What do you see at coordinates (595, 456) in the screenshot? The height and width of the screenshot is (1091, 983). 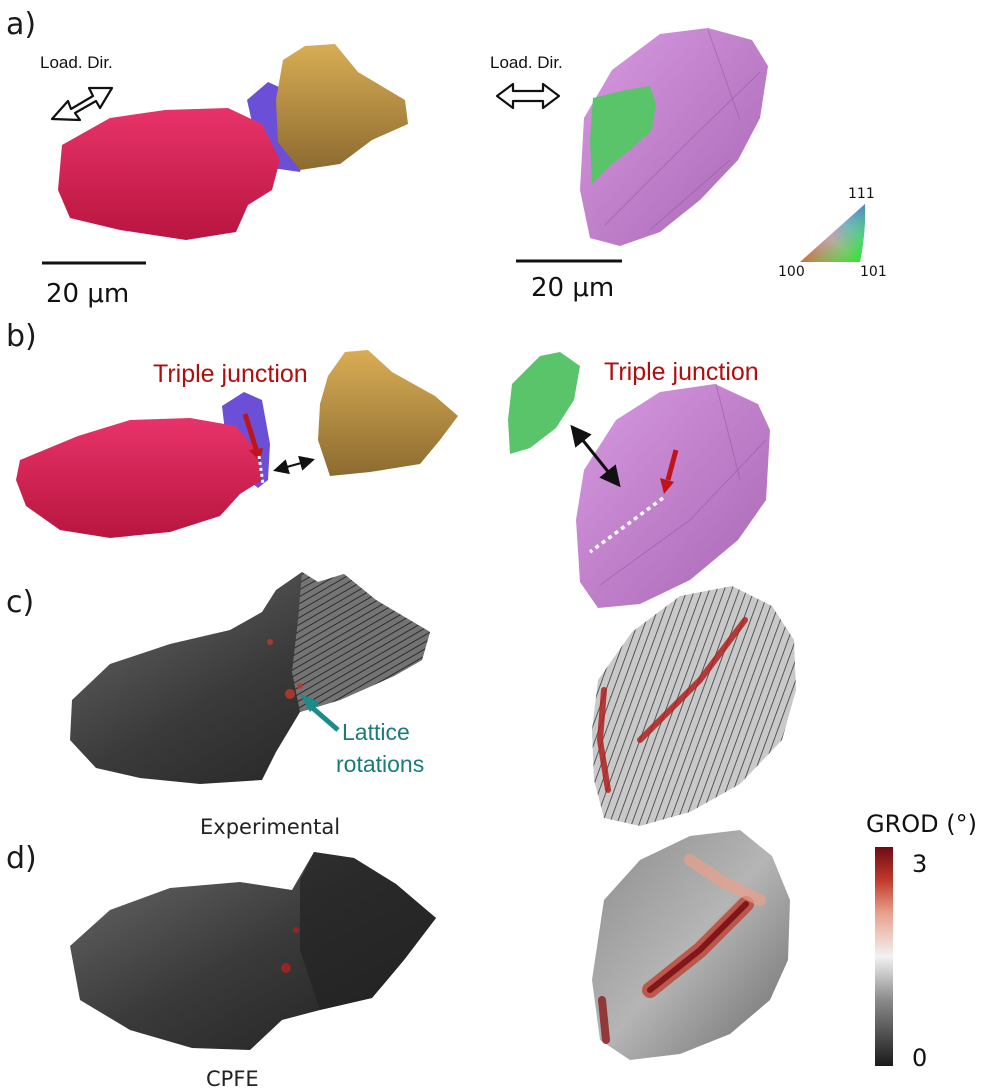 I see `separation-arrow-right` at bounding box center [595, 456].